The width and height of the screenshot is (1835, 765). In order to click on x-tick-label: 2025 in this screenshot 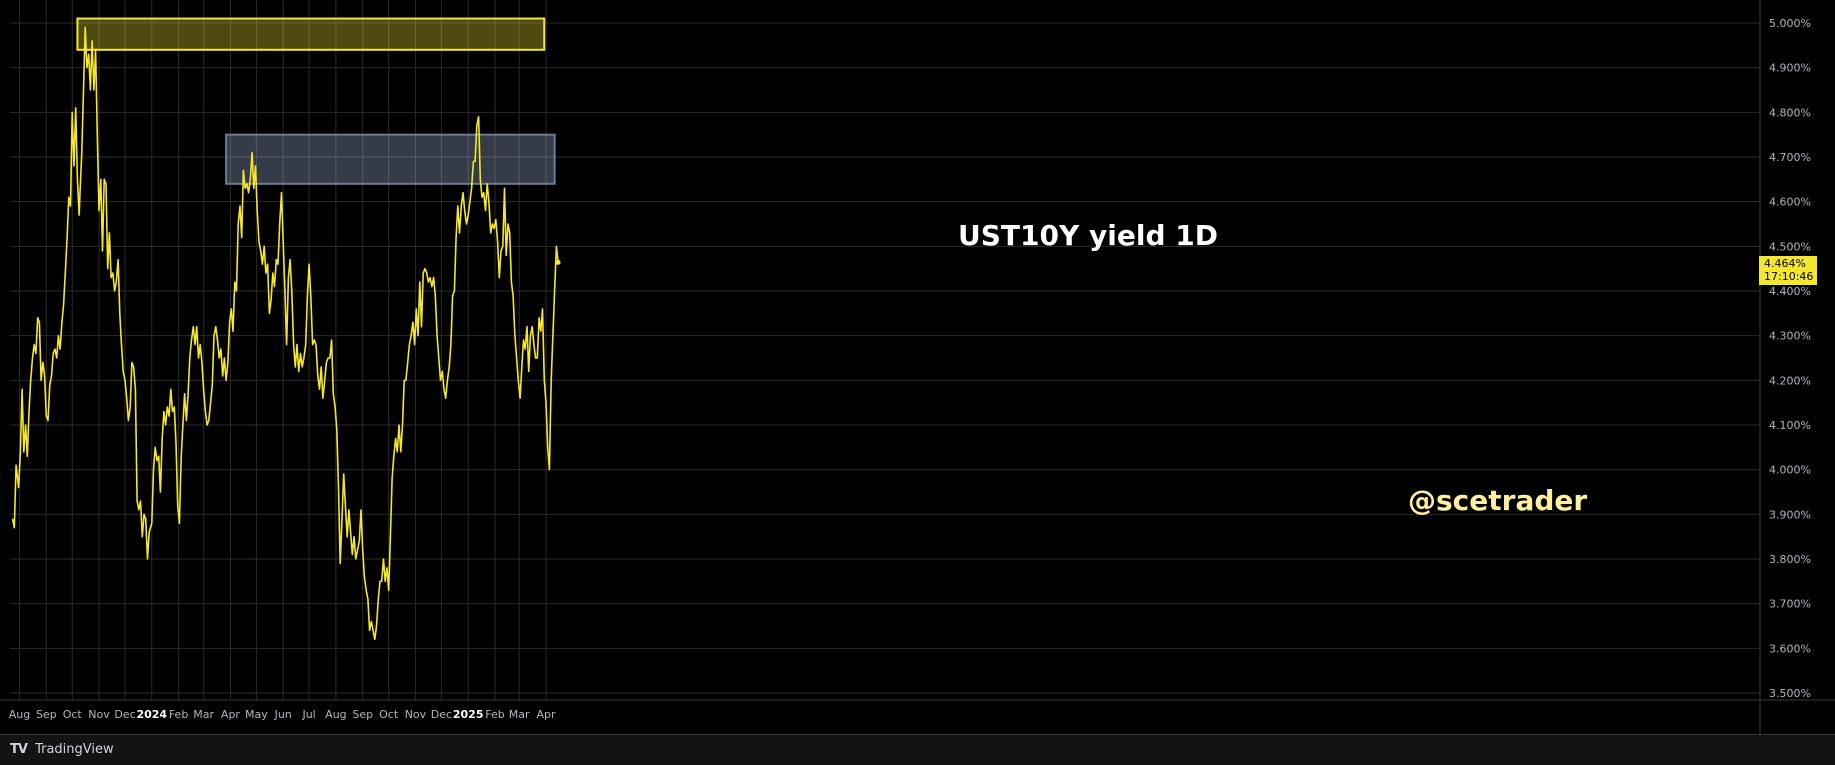, I will do `click(468, 714)`.